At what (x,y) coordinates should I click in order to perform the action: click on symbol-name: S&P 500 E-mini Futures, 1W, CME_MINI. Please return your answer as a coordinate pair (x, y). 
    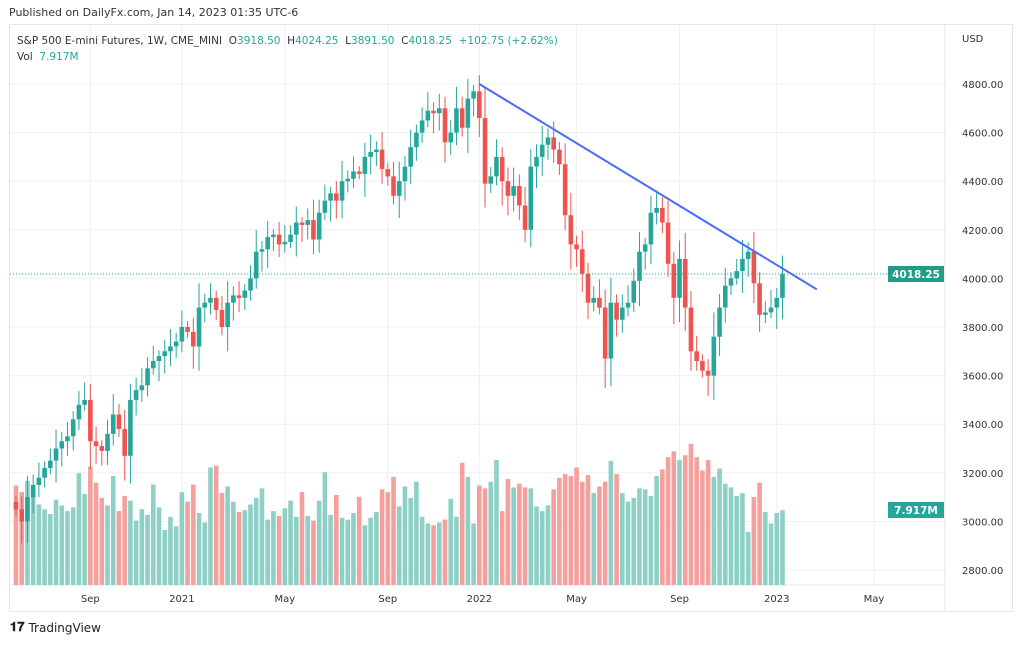
    Looking at the image, I should click on (120, 41).